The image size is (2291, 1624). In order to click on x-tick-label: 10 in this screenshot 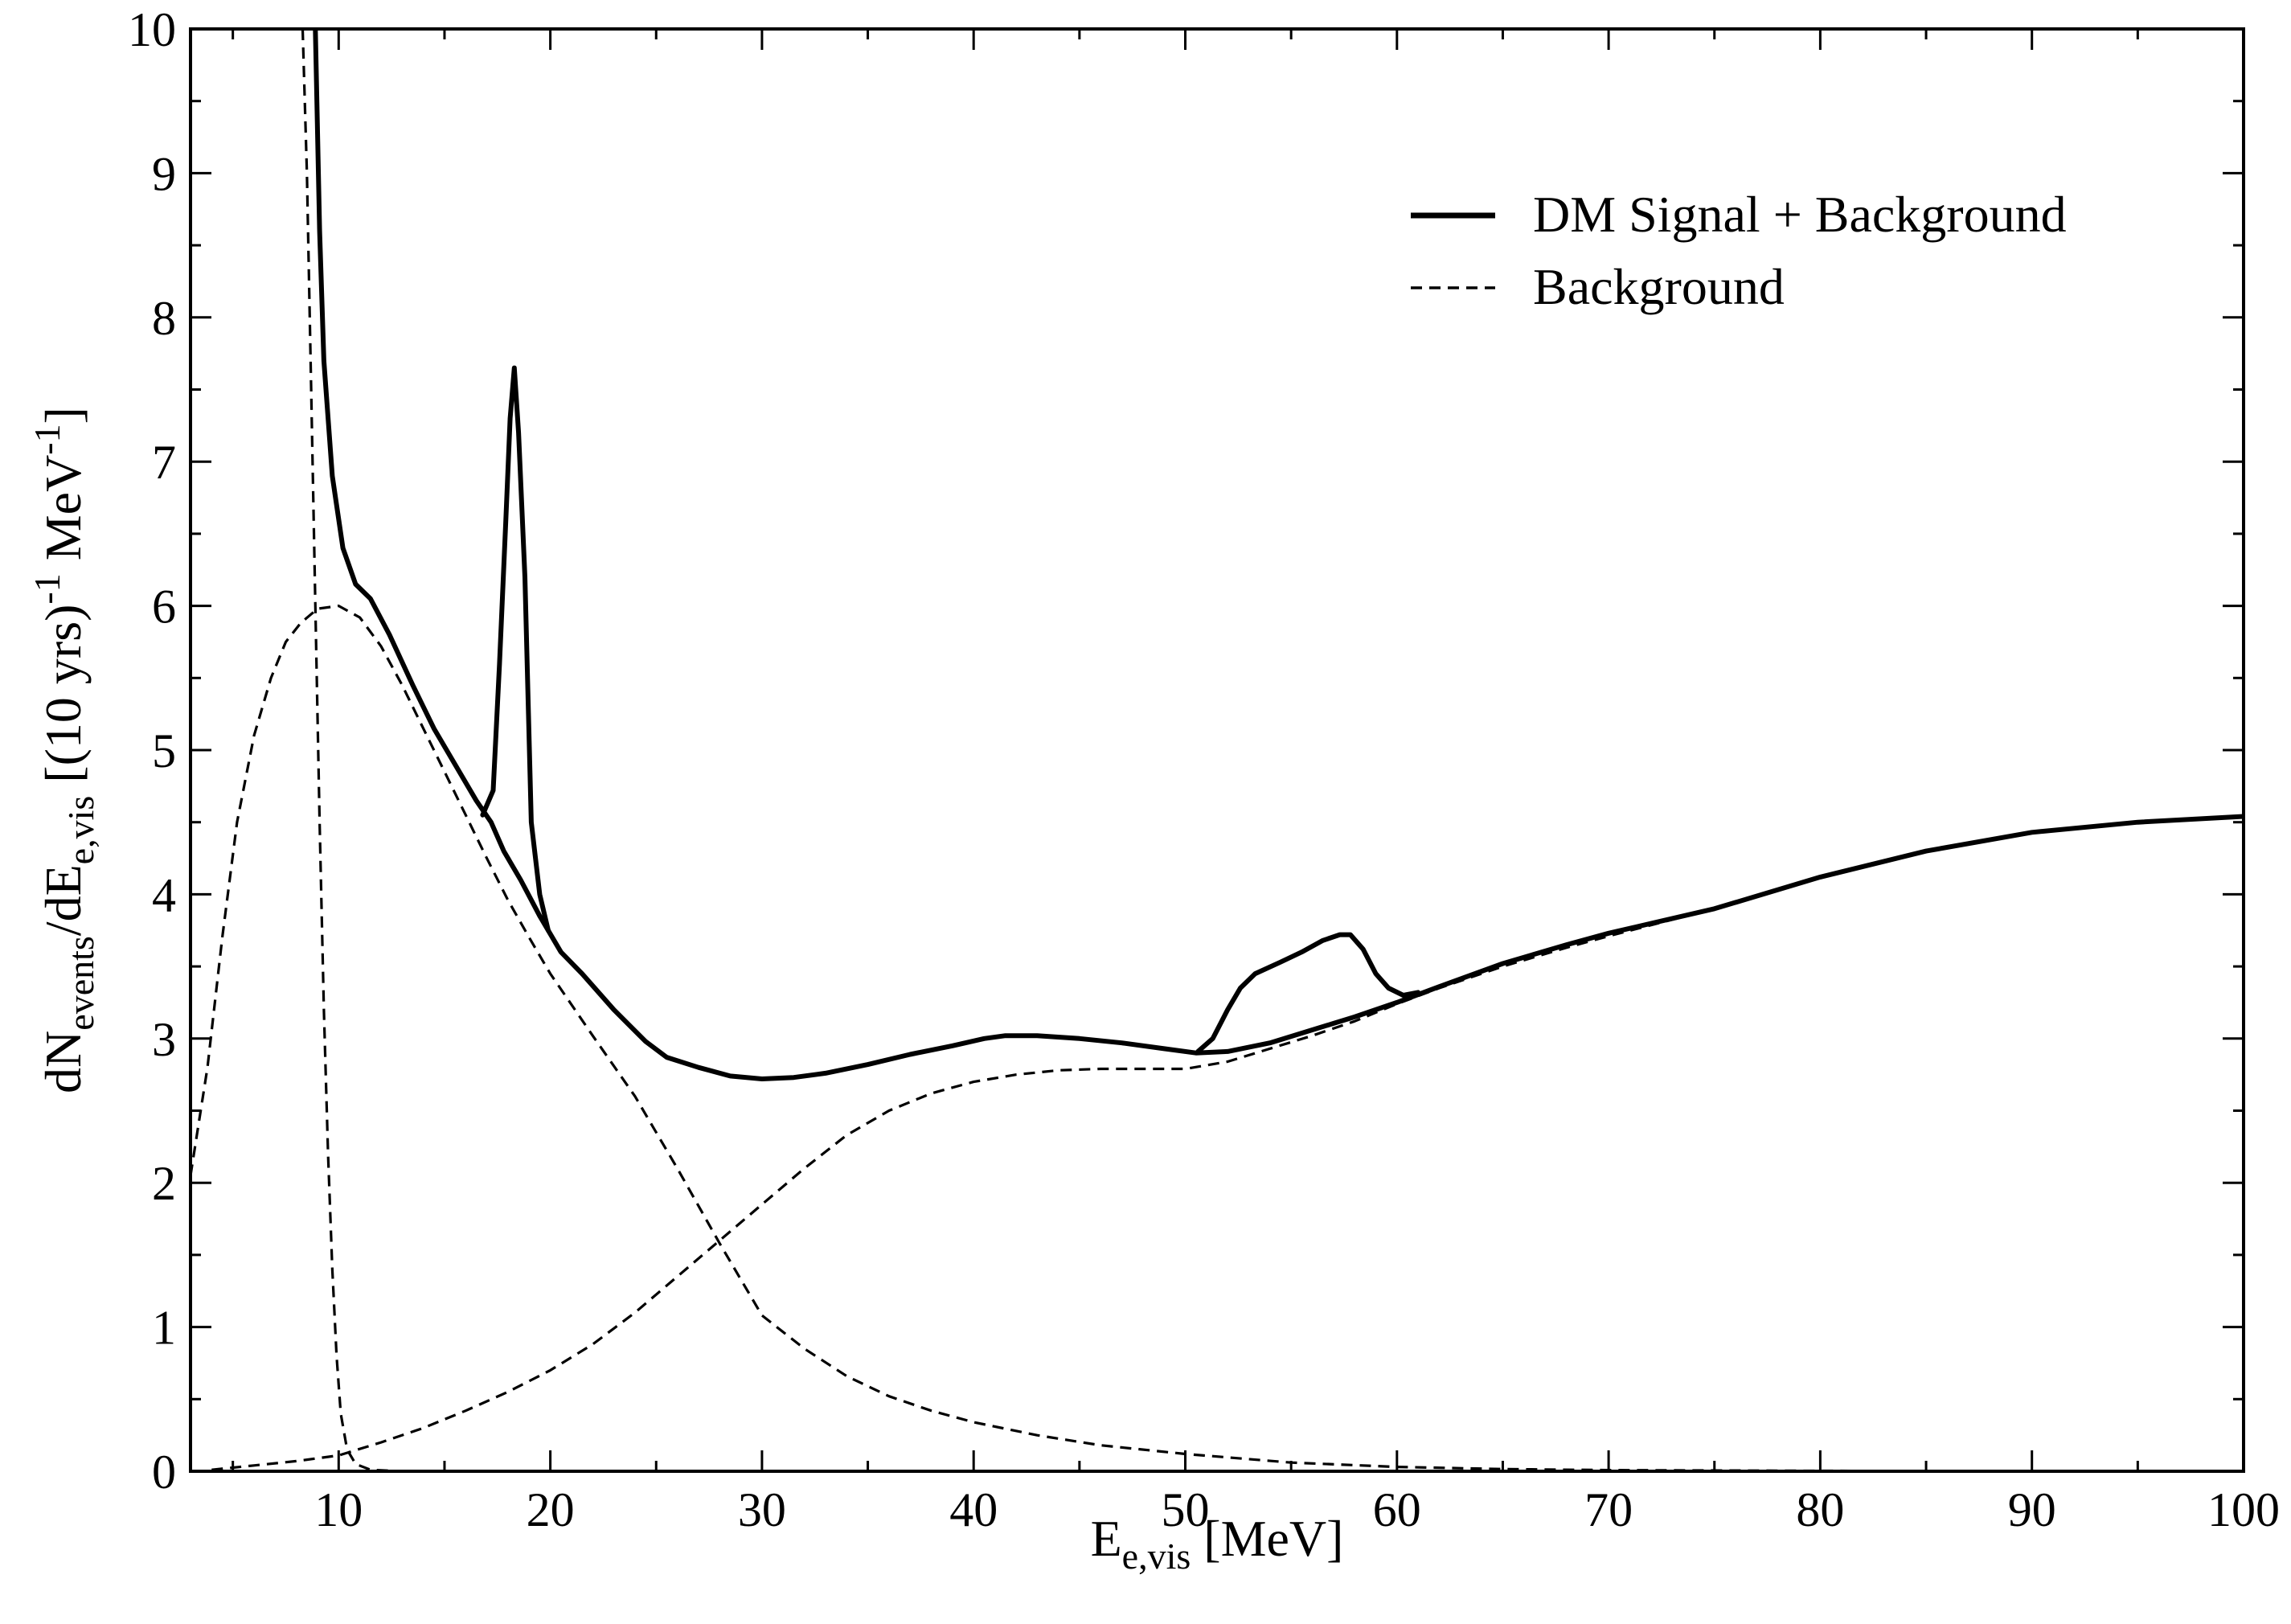, I will do `click(339, 1510)`.